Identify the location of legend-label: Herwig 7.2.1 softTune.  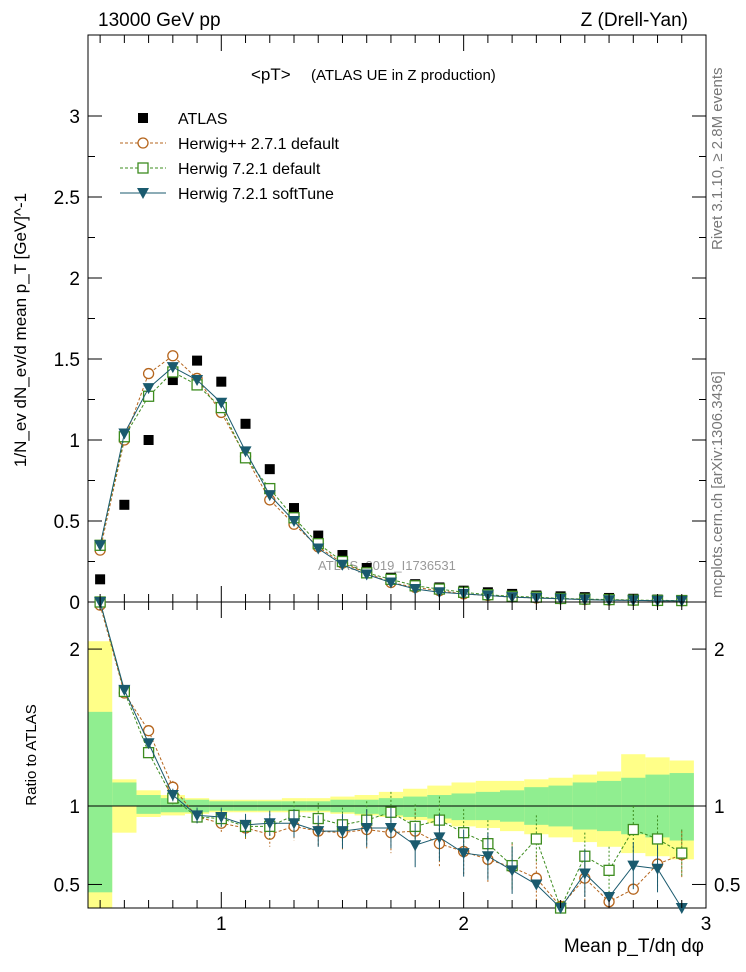
(256, 194).